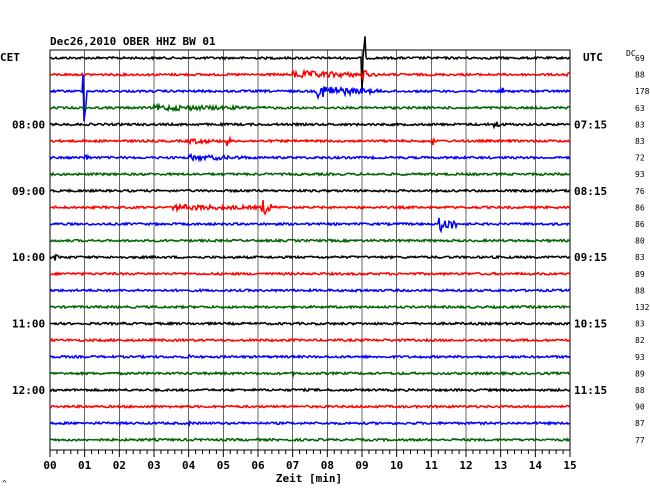 The image size is (650, 494). Describe the element at coordinates (569, 465) in the screenshot. I see `x-tick-label: 15` at that location.